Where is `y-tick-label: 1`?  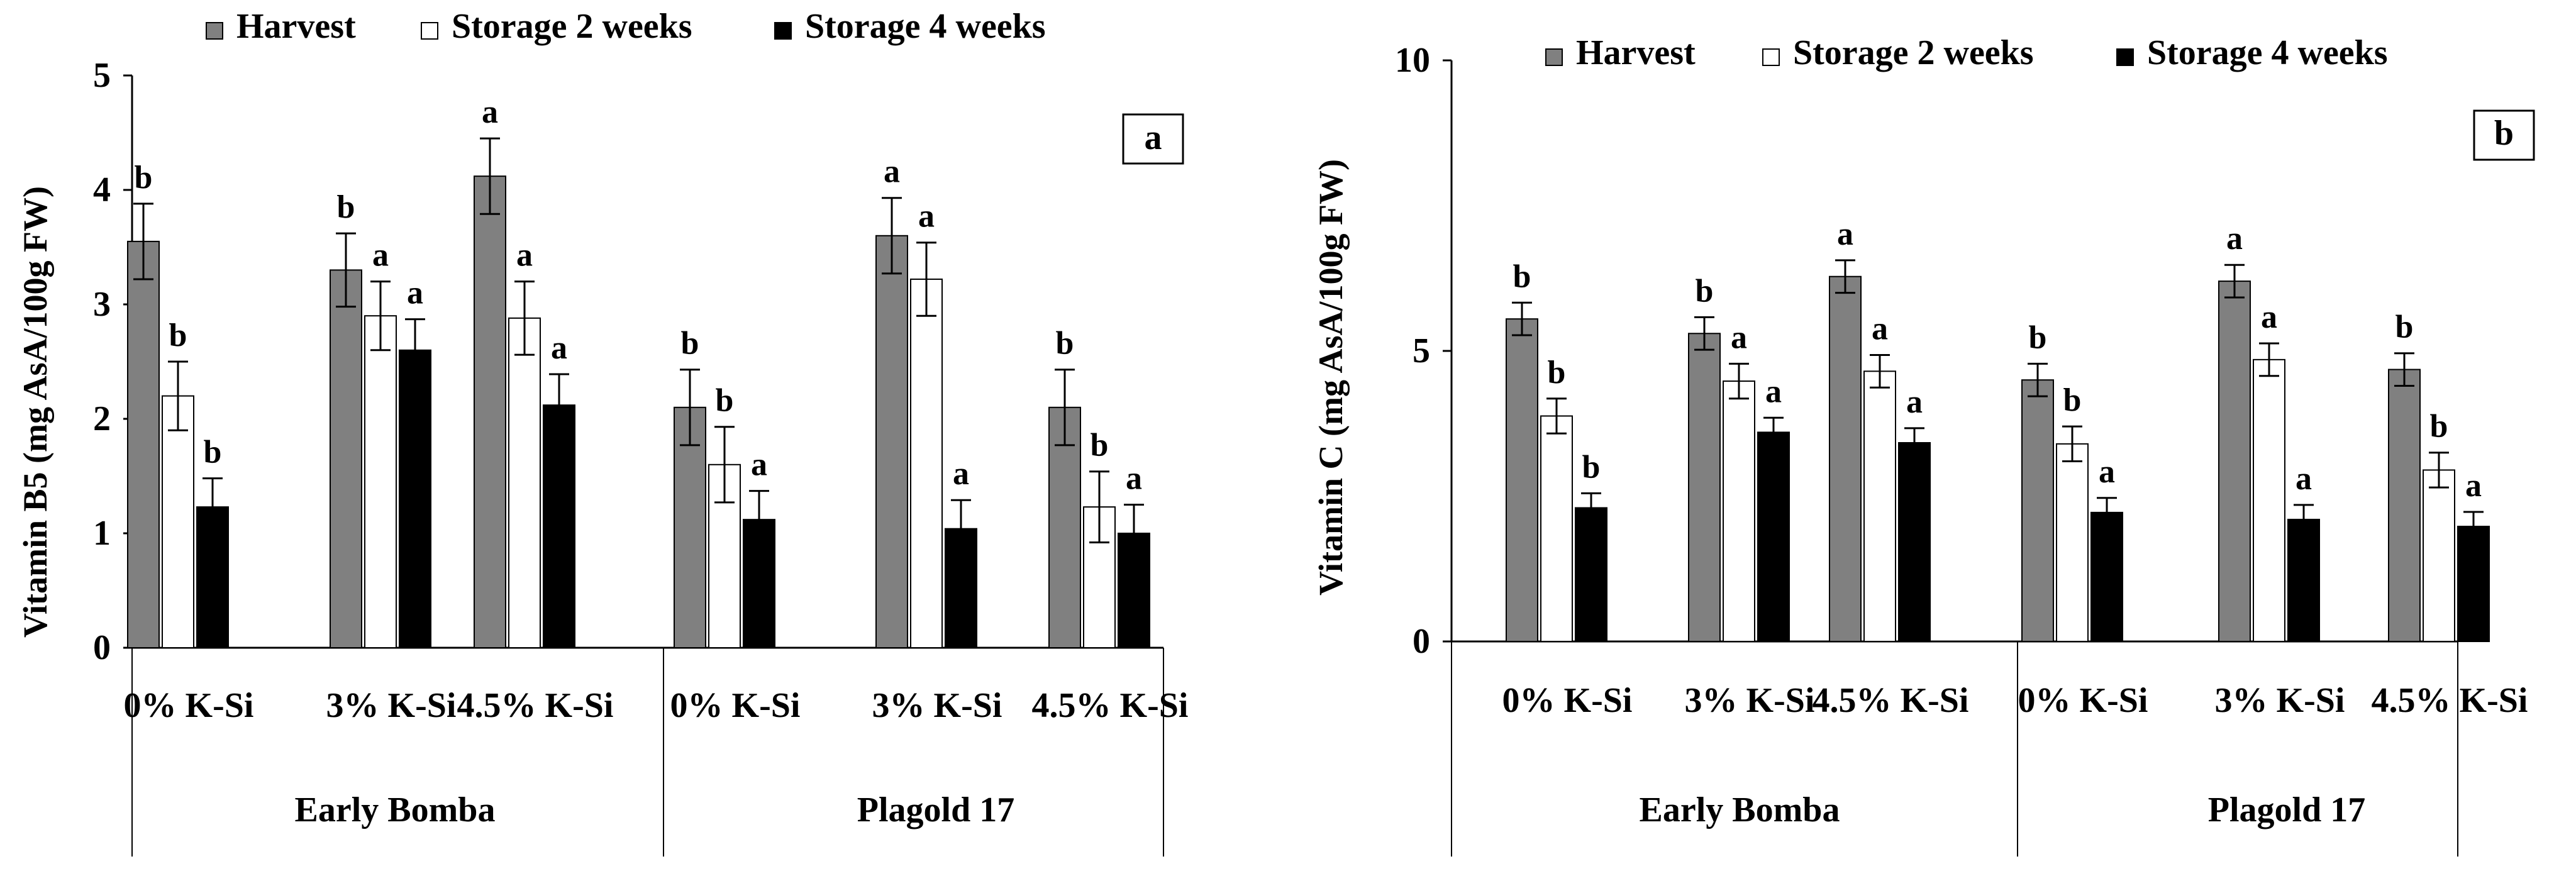
y-tick-label: 1 is located at coordinates (102, 534).